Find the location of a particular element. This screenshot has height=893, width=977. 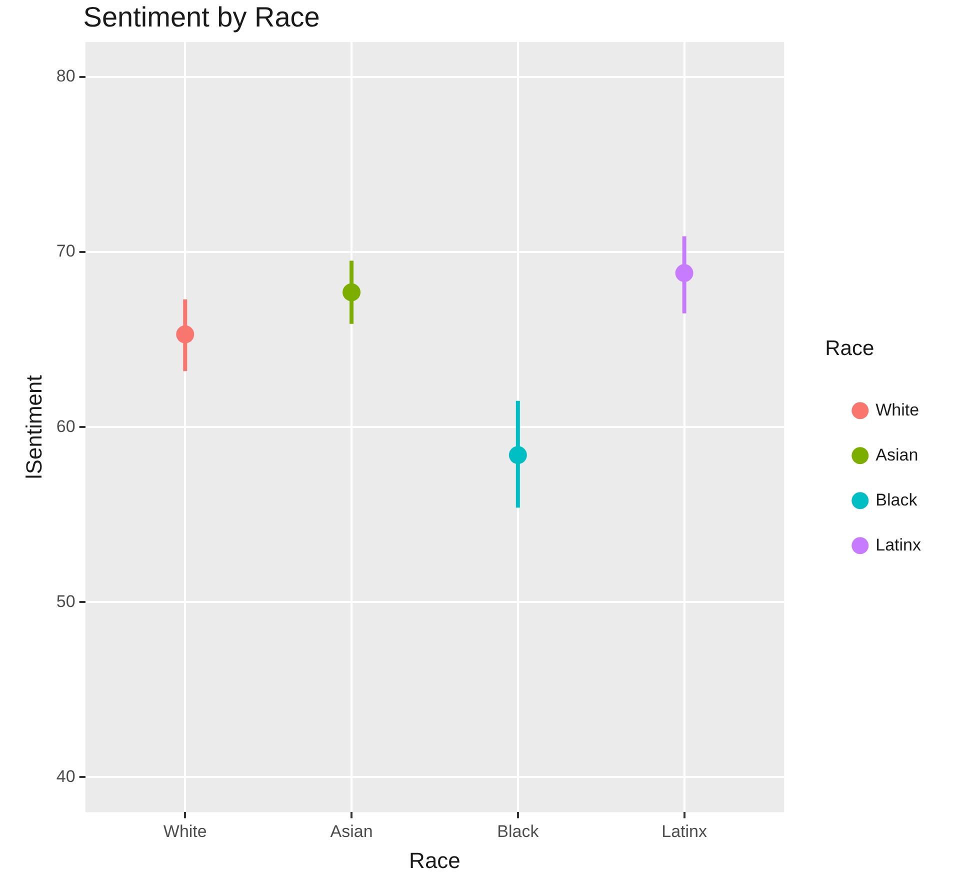

x-tick-label: Latinx is located at coordinates (685, 832).